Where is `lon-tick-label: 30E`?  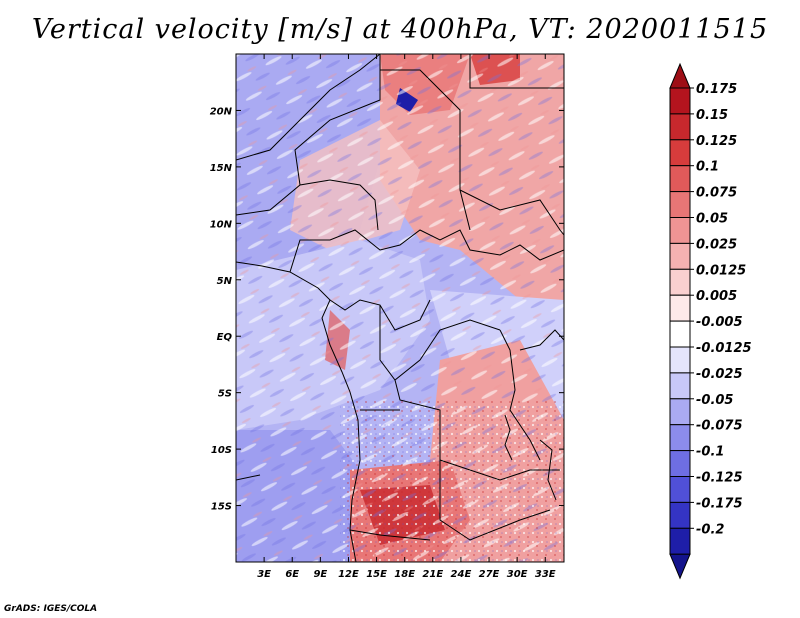 lon-tick-label: 30E is located at coordinates (517, 574).